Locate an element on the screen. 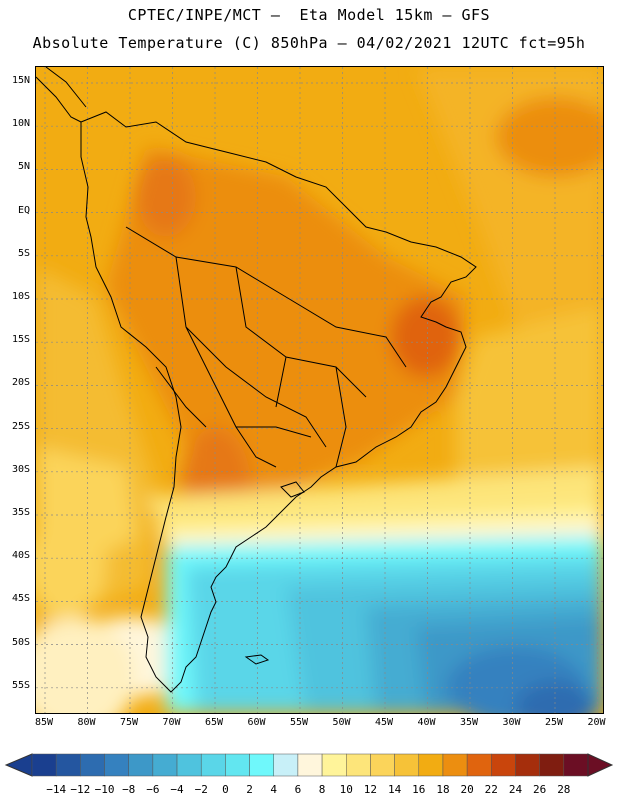 The width and height of the screenshot is (618, 800). lon-tick-label: 25W is located at coordinates (554, 722).